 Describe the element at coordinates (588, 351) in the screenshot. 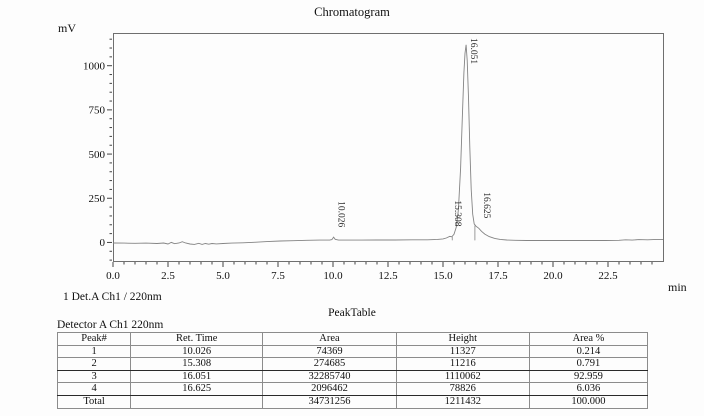

I see `table-cell: 0.214` at that location.